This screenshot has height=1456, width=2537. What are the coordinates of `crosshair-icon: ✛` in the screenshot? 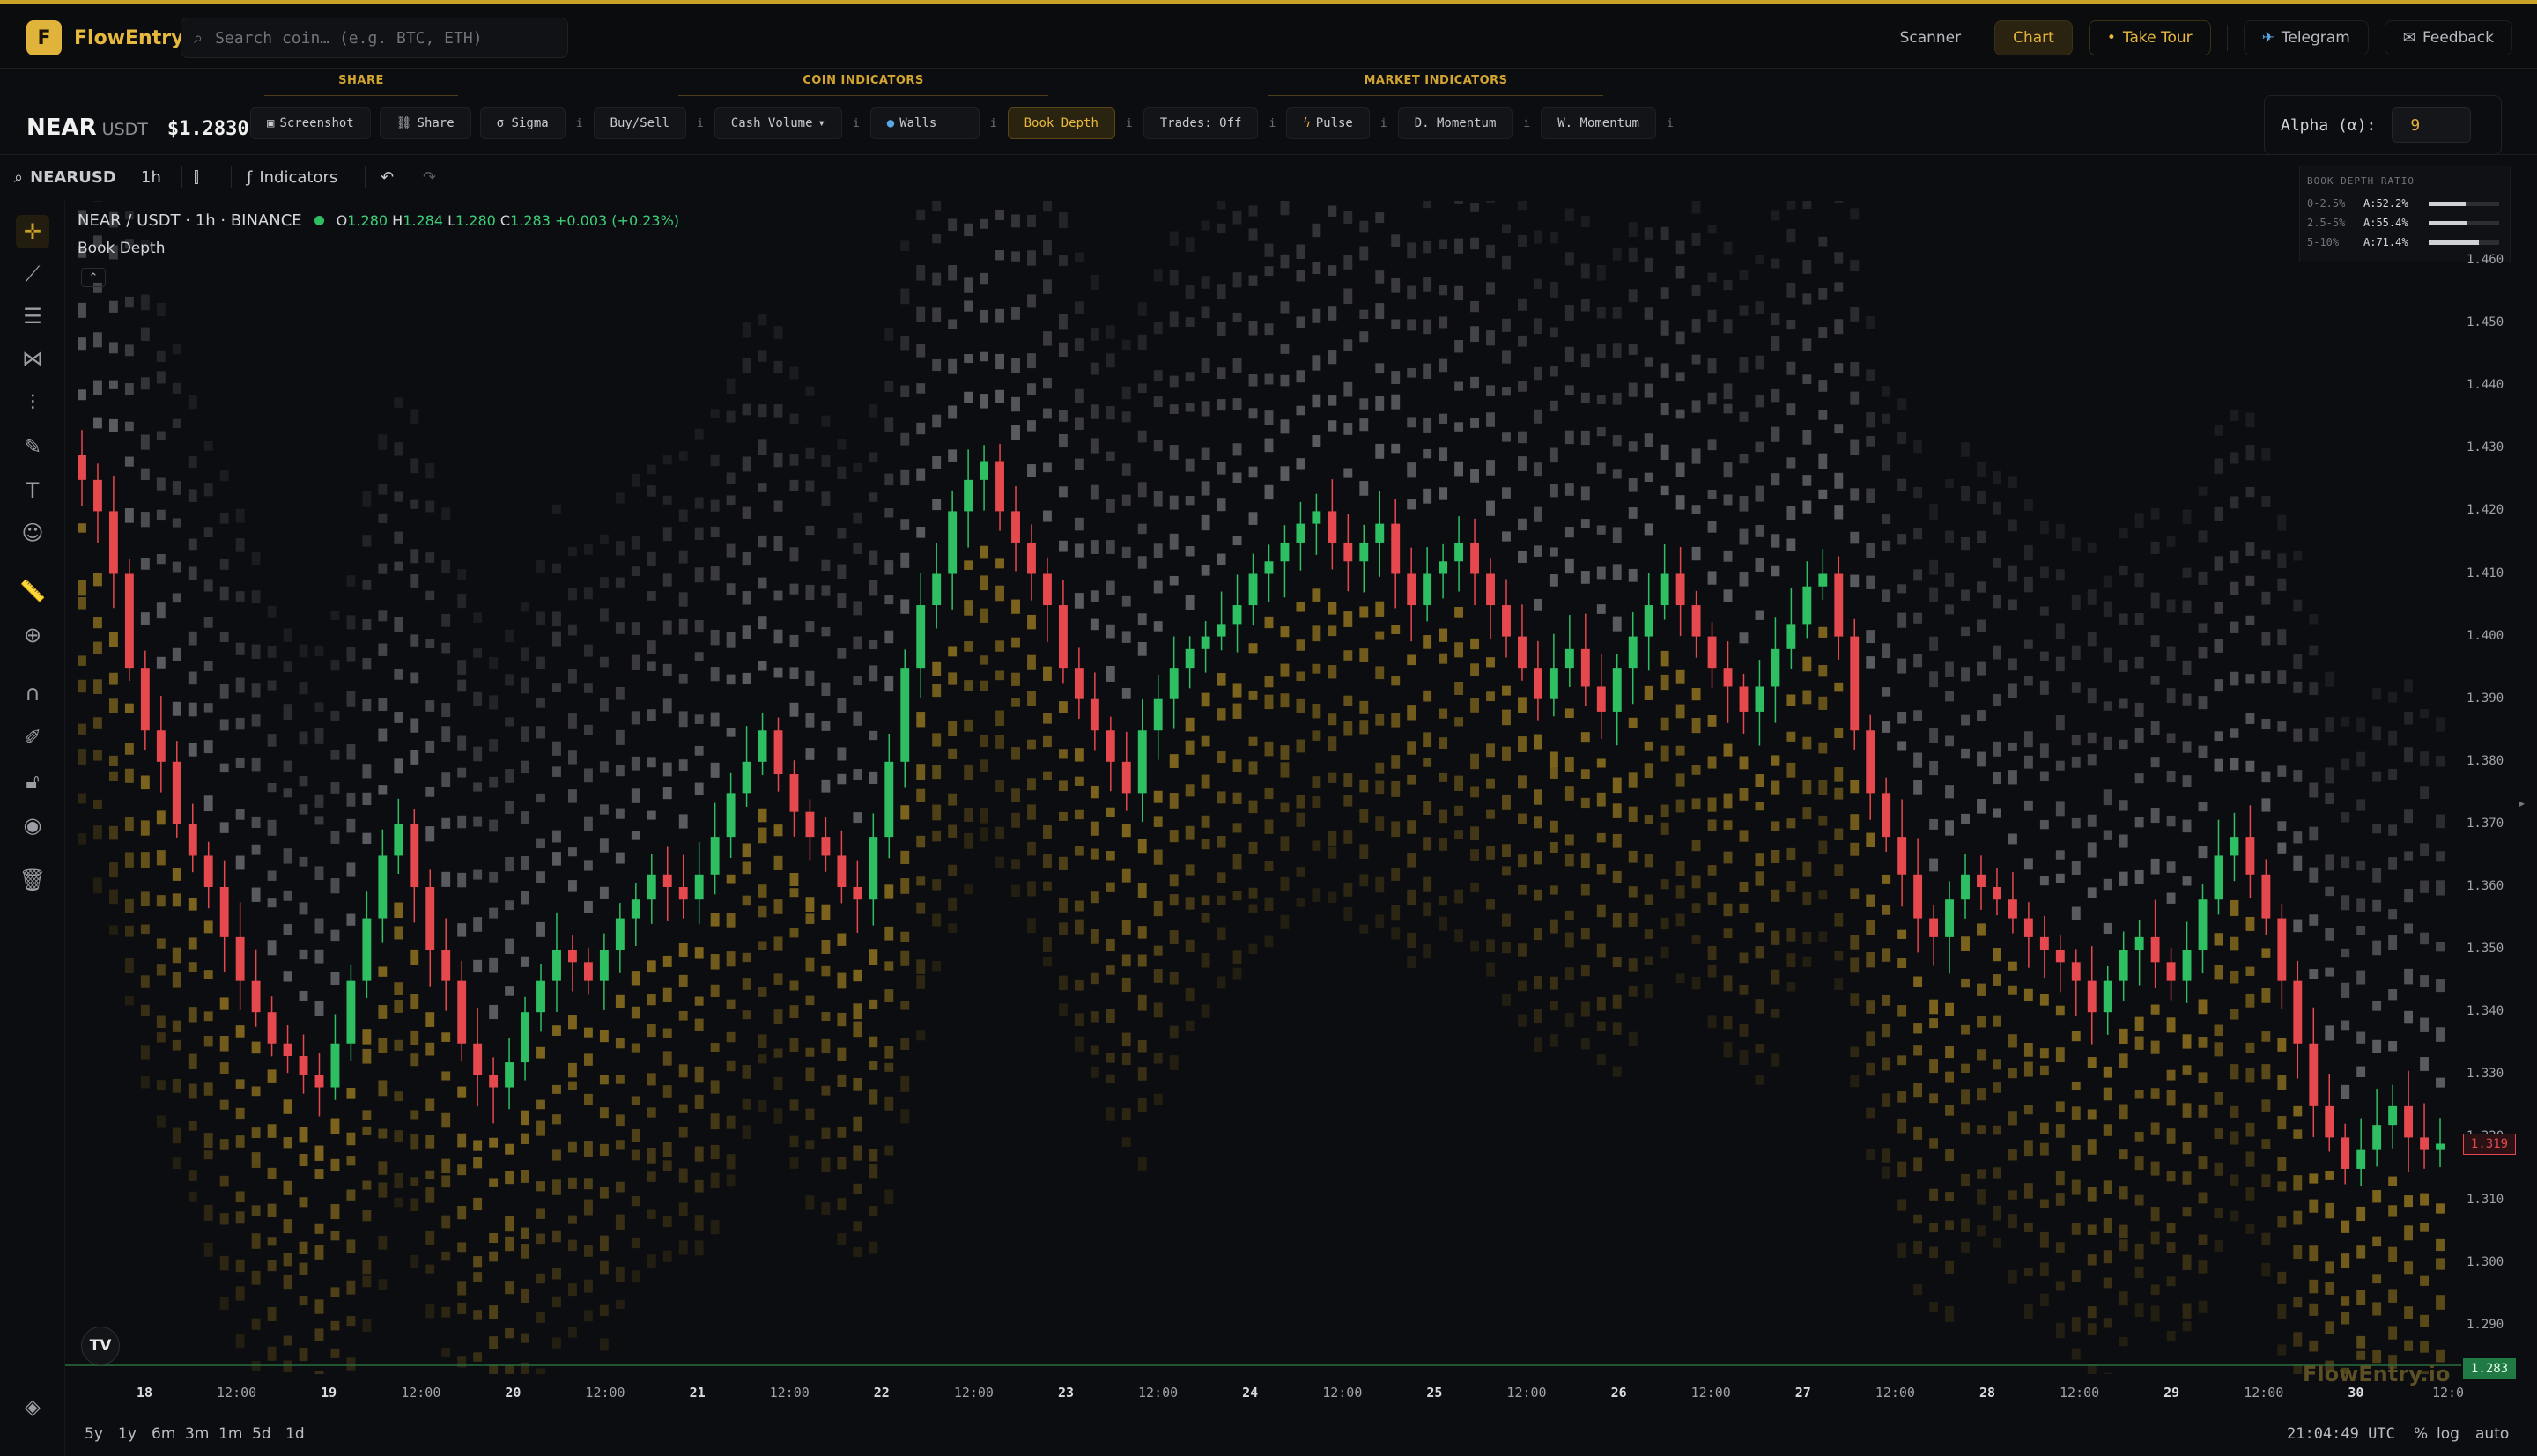 It's located at (33, 231).